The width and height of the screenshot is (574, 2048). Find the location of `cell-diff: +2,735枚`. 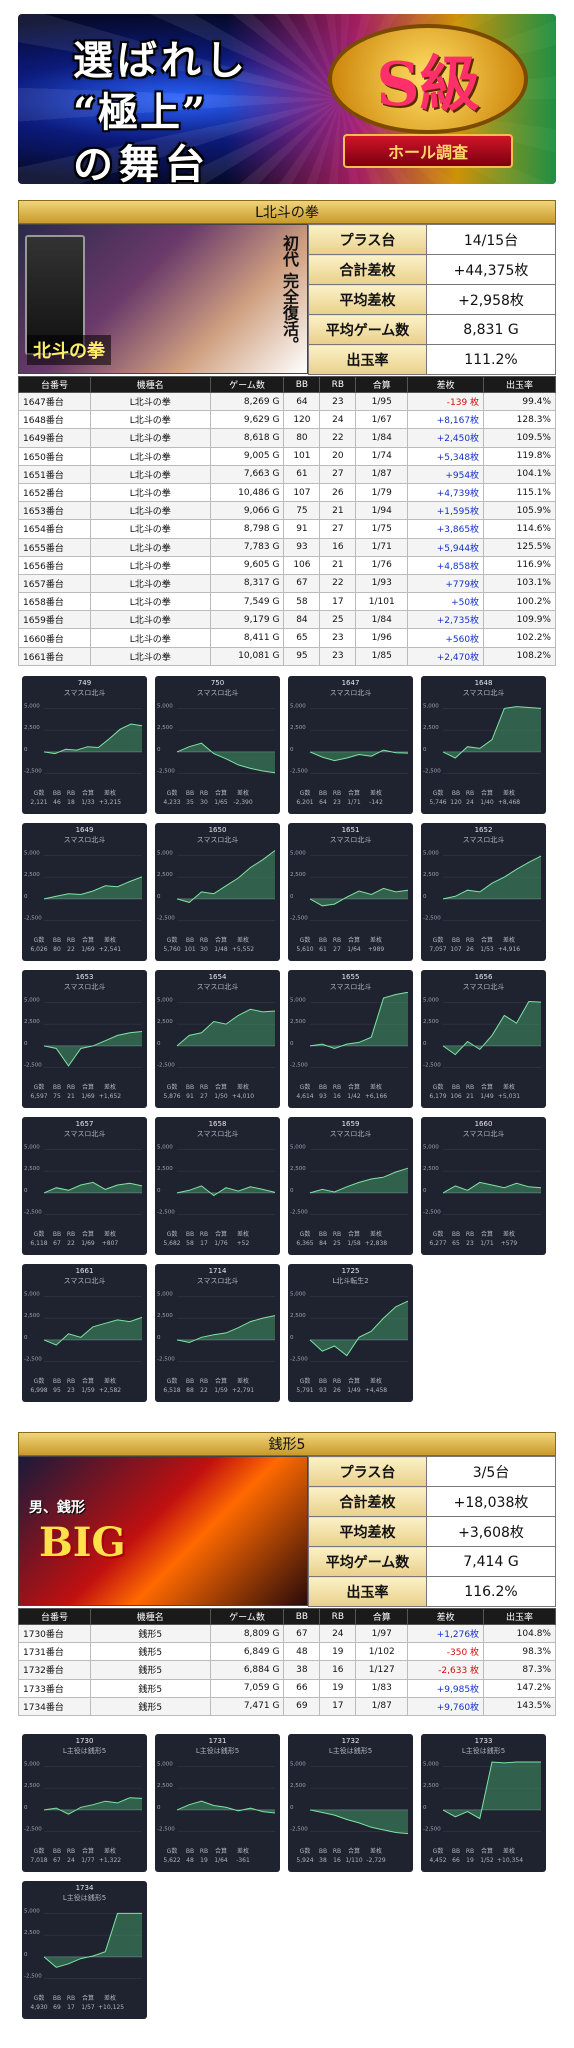

cell-diff: +2,735枚 is located at coordinates (446, 620).